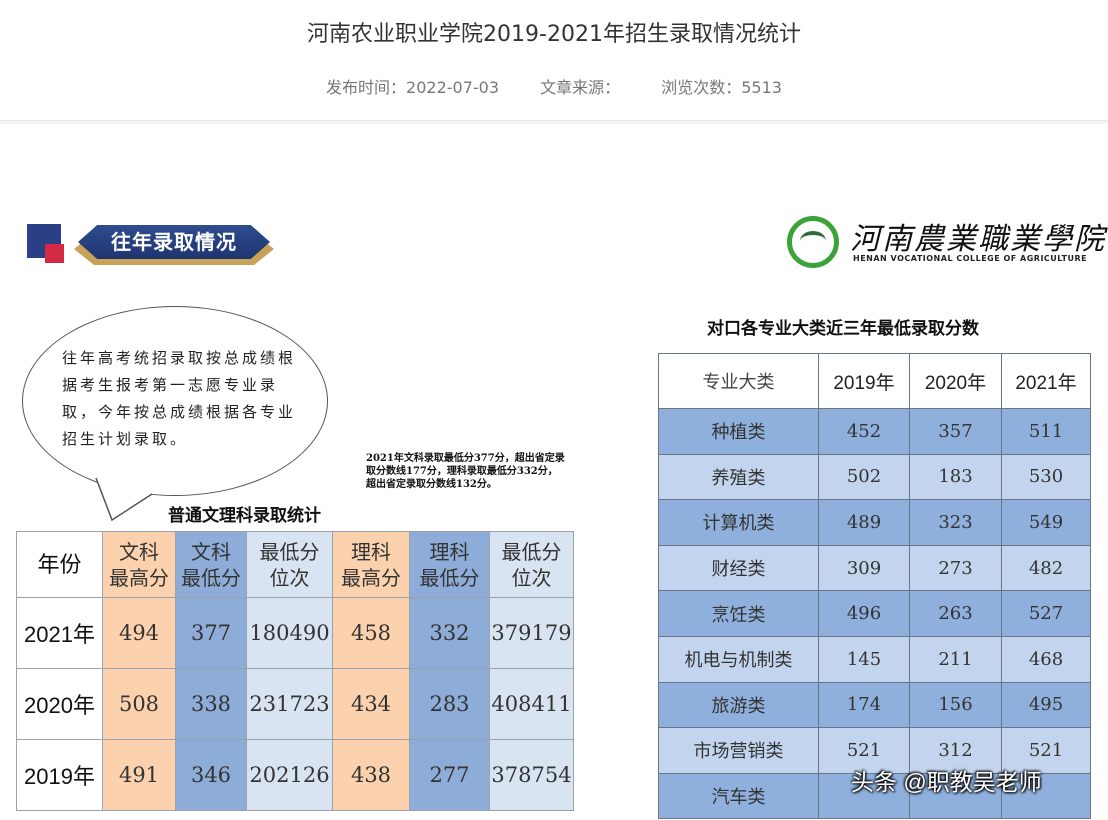 This screenshot has width=1108, height=820. I want to click on header-cell: 文科 最高分, so click(139, 564).